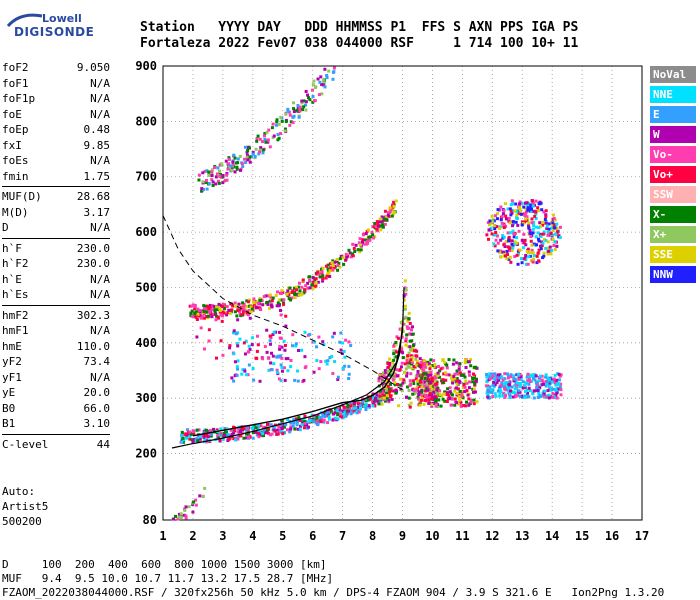 The width and height of the screenshot is (700, 600). What do you see at coordinates (25, 506) in the screenshot?
I see `autoscaling-info: Auto: Artist5 500200` at bounding box center [25, 506].